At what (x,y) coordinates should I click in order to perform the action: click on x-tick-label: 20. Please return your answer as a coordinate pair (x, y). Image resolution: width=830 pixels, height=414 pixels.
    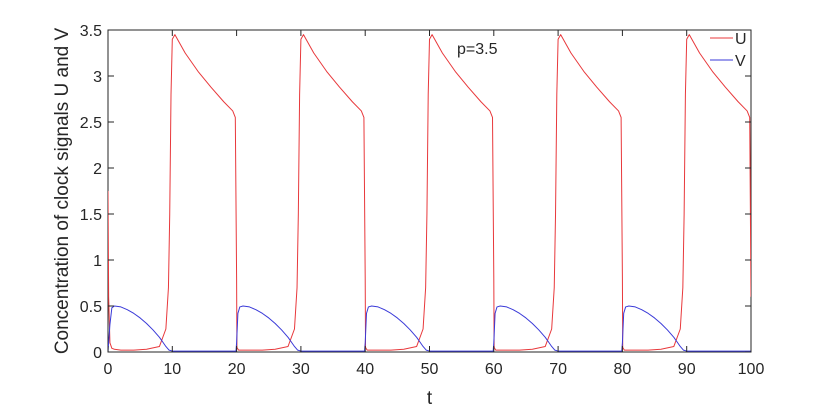
    Looking at the image, I should click on (237, 369).